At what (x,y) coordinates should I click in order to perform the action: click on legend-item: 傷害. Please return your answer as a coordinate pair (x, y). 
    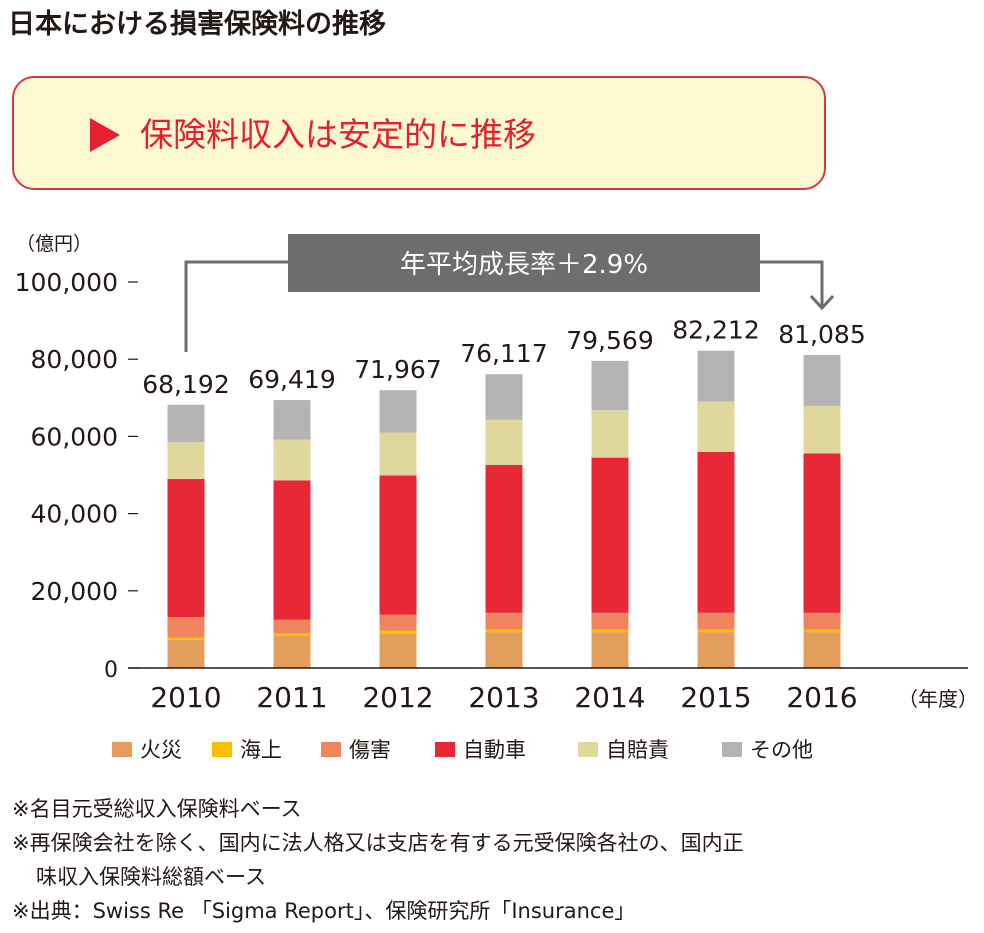
    Looking at the image, I should click on (356, 749).